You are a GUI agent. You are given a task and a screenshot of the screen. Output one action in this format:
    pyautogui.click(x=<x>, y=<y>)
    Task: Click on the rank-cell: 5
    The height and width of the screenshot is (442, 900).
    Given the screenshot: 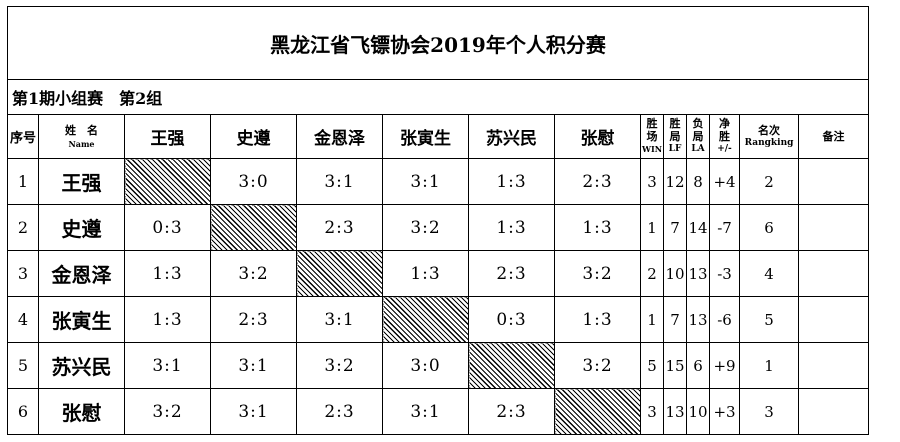 What is the action you would take?
    pyautogui.click(x=769, y=319)
    